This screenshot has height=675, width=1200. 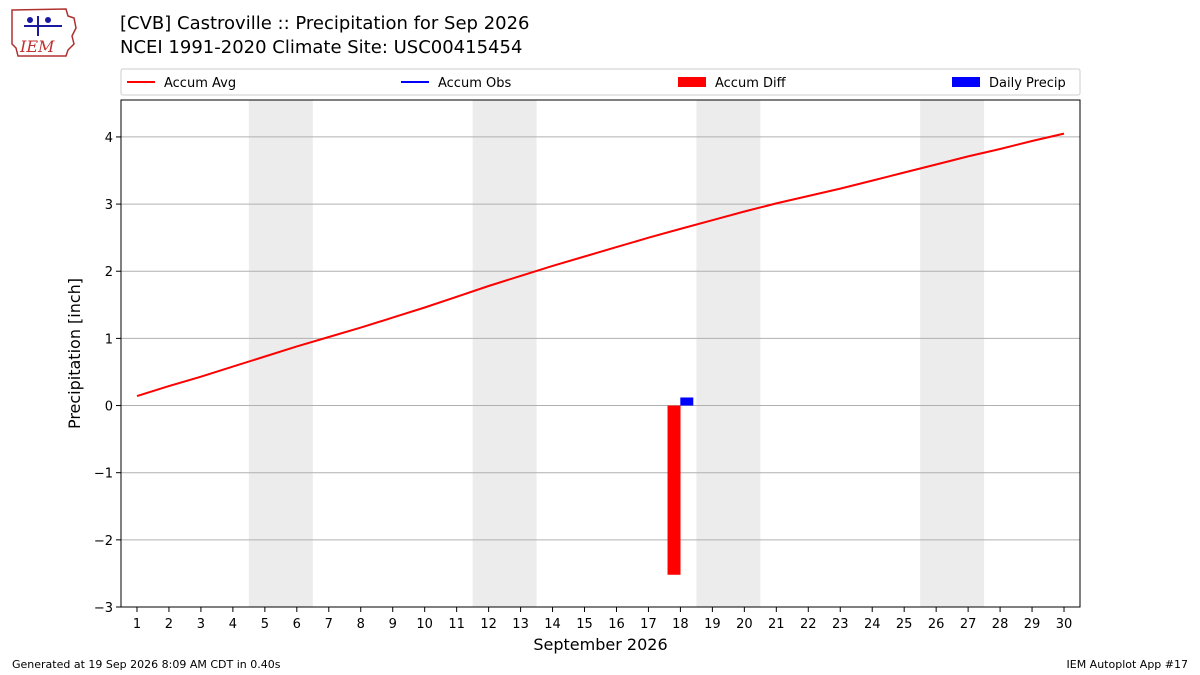 What do you see at coordinates (680, 624) in the screenshot?
I see `x-tick-label: 18` at bounding box center [680, 624].